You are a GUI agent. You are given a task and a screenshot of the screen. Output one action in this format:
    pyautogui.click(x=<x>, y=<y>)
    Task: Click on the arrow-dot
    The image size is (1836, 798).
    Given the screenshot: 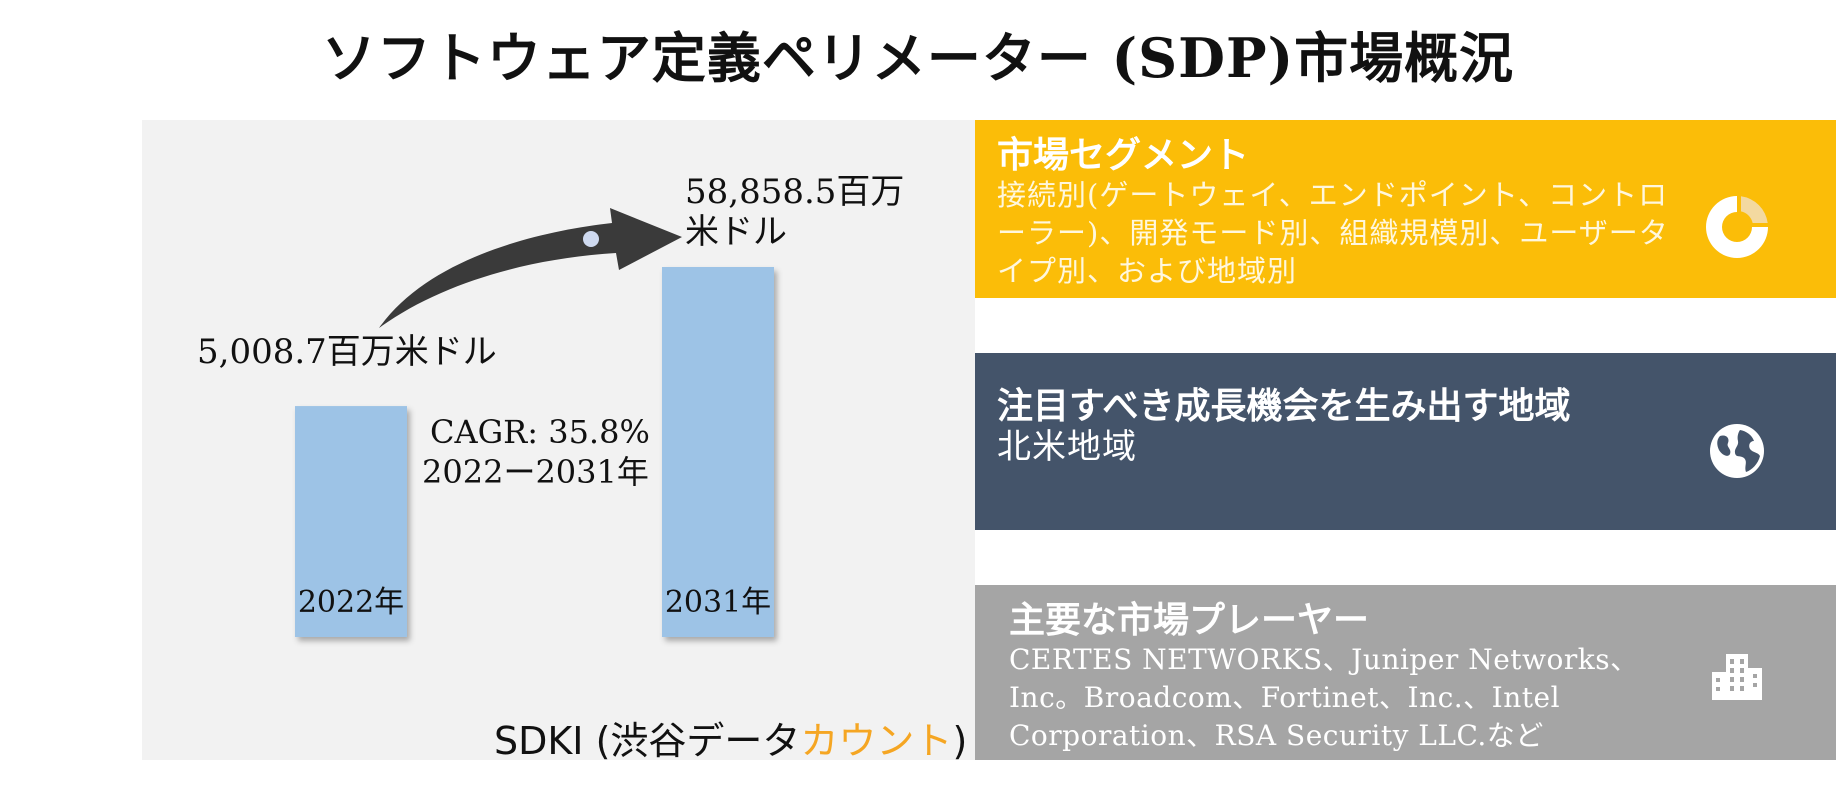 What is the action you would take?
    pyautogui.click(x=591, y=239)
    